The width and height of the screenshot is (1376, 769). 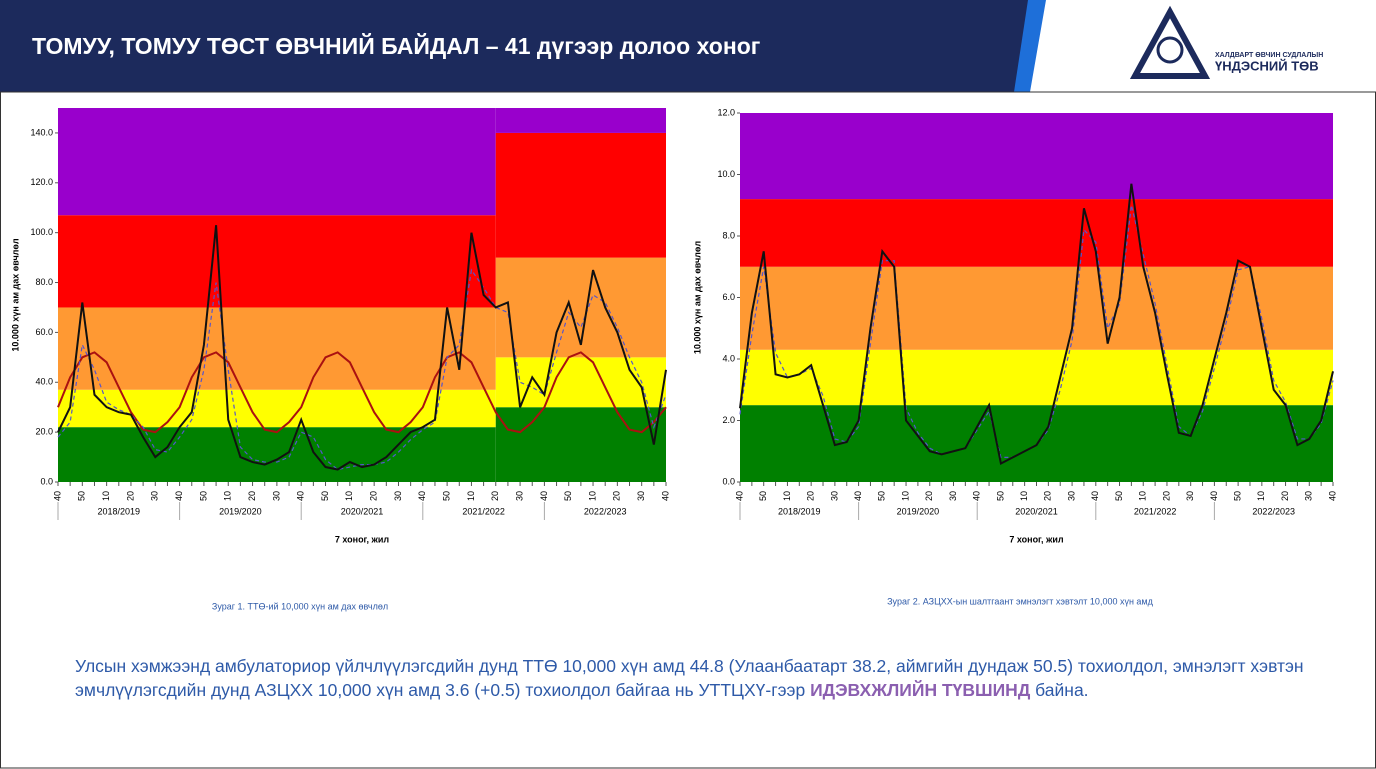 What do you see at coordinates (300, 606) in the screenshot?
I see `caption: Зураг 1. ТТӨ-ий 10,000 хүн ам дах өвчлөл` at bounding box center [300, 606].